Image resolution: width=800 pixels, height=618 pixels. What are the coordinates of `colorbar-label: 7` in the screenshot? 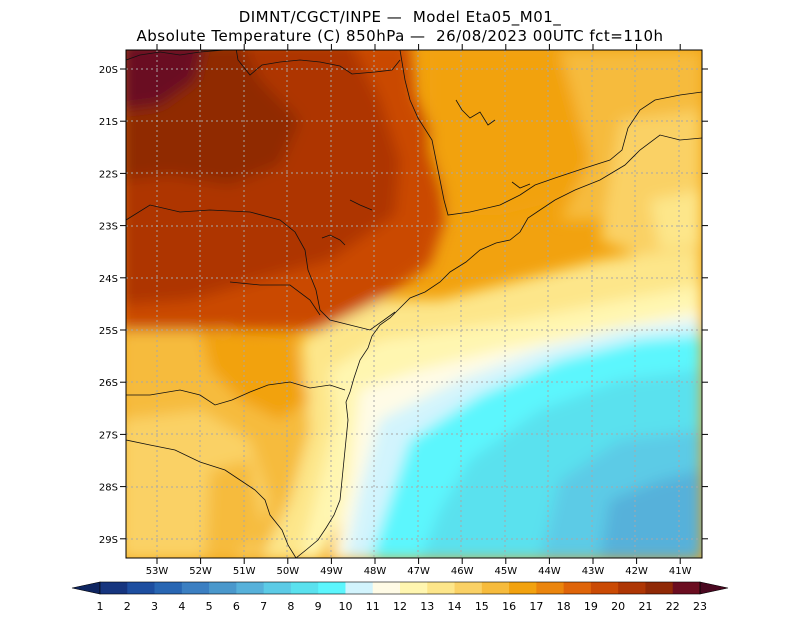 It's located at (263, 606).